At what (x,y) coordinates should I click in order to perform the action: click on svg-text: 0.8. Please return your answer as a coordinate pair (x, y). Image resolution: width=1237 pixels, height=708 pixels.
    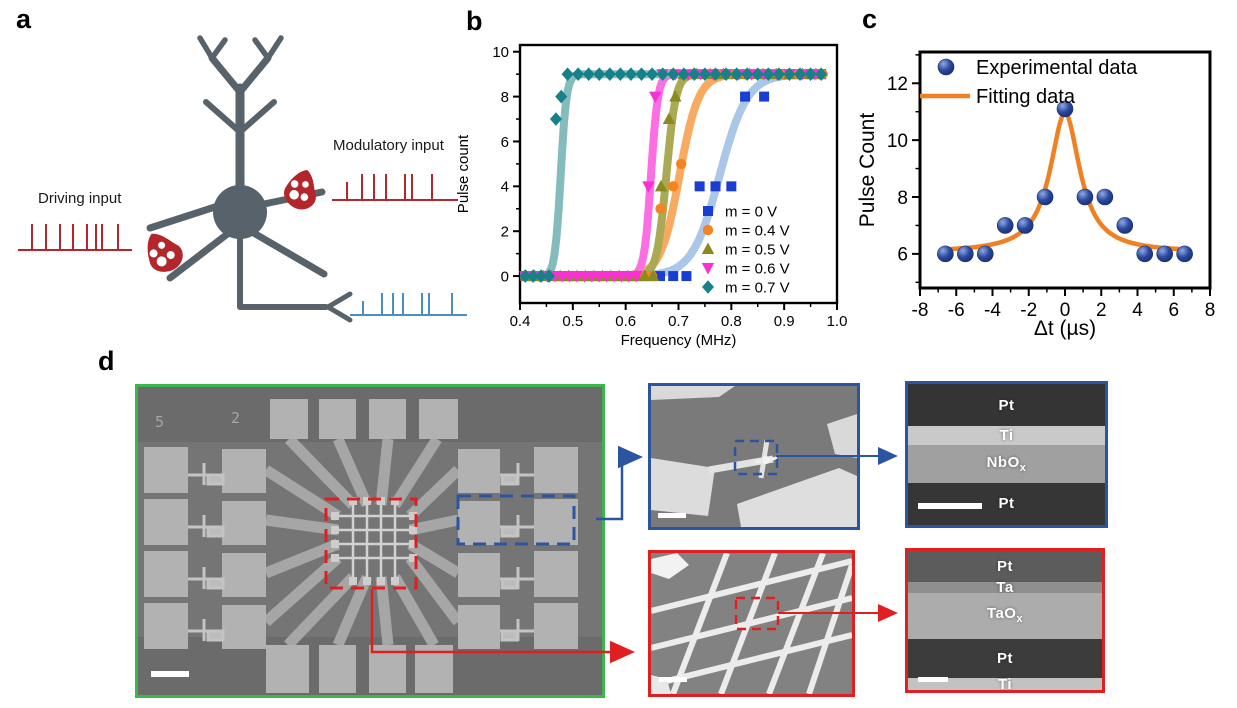
    Looking at the image, I should click on (731, 321).